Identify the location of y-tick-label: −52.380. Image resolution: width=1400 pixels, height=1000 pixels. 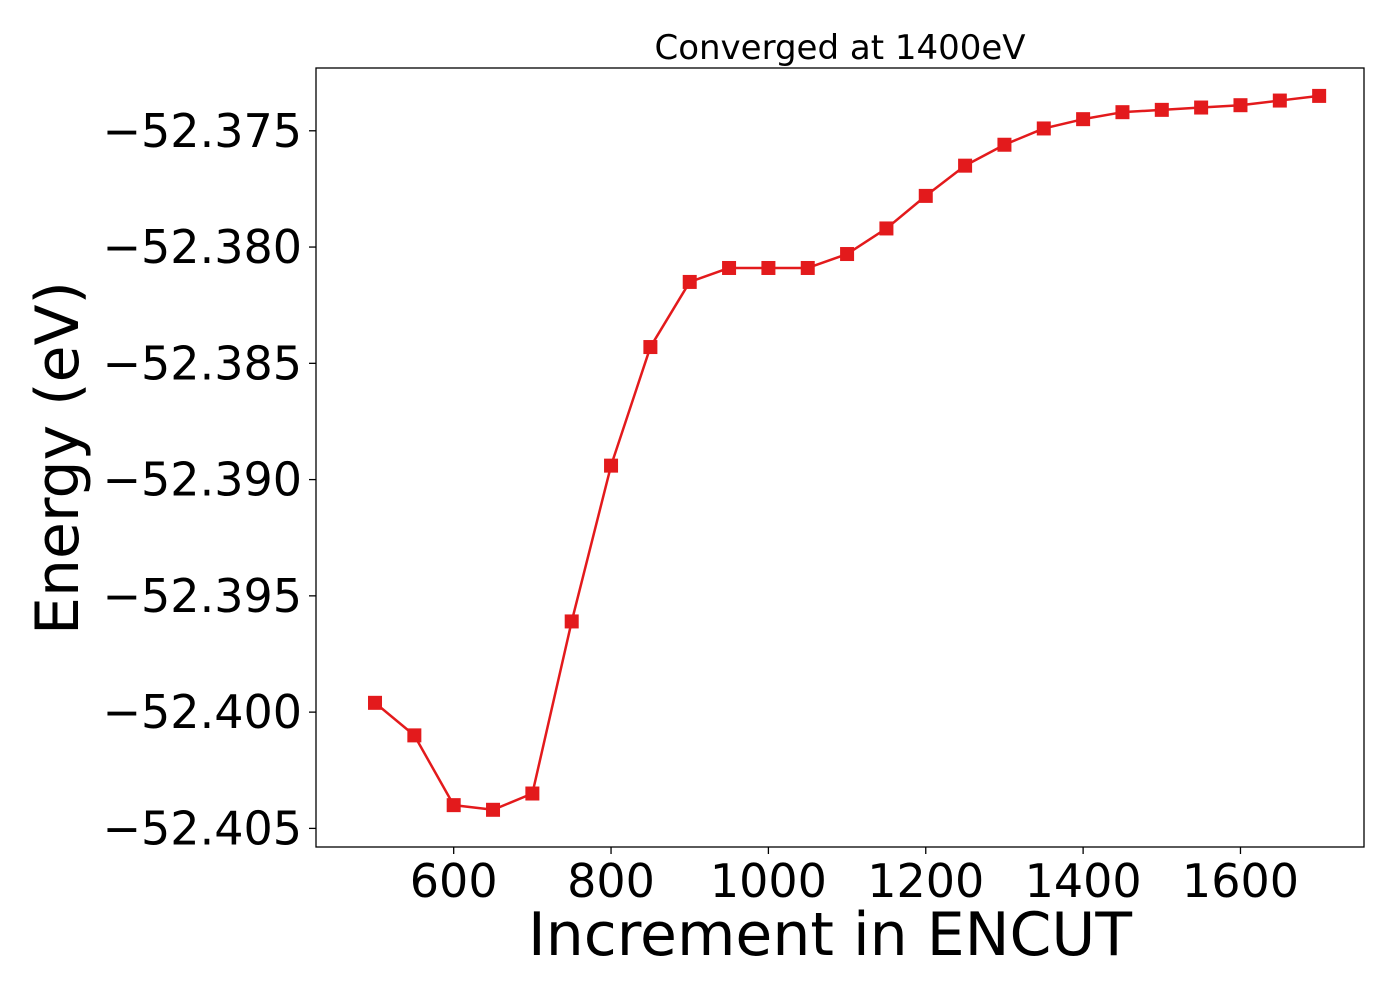
(203, 247).